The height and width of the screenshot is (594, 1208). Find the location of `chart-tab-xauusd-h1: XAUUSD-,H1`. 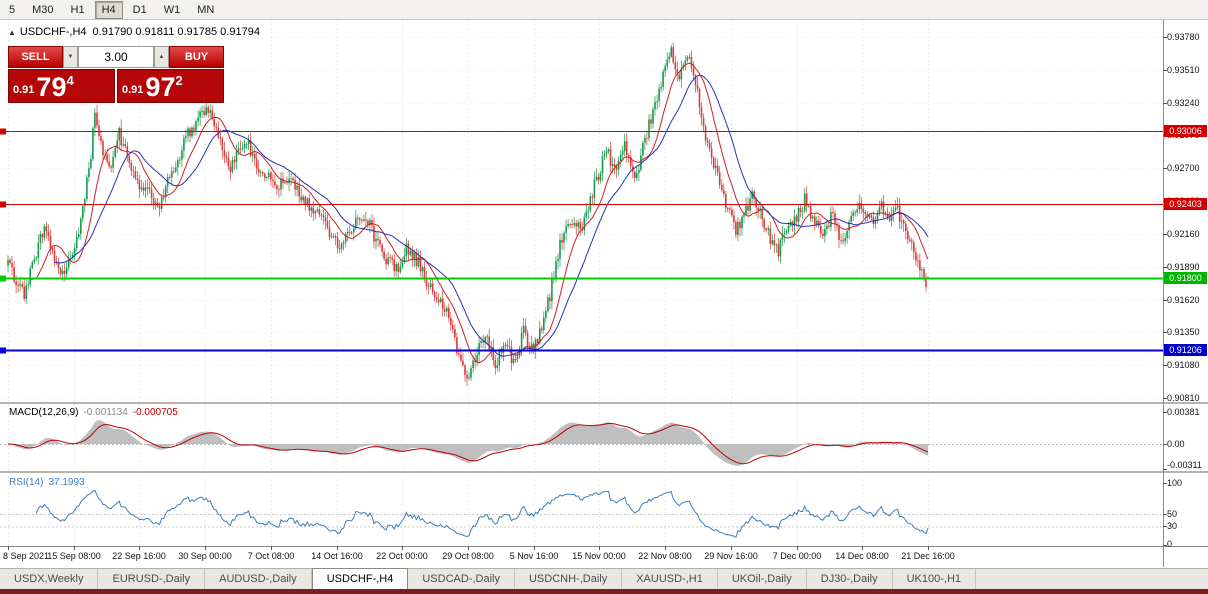

chart-tab-xauusd-h1: XAUUSD-,H1 is located at coordinates (670, 579).